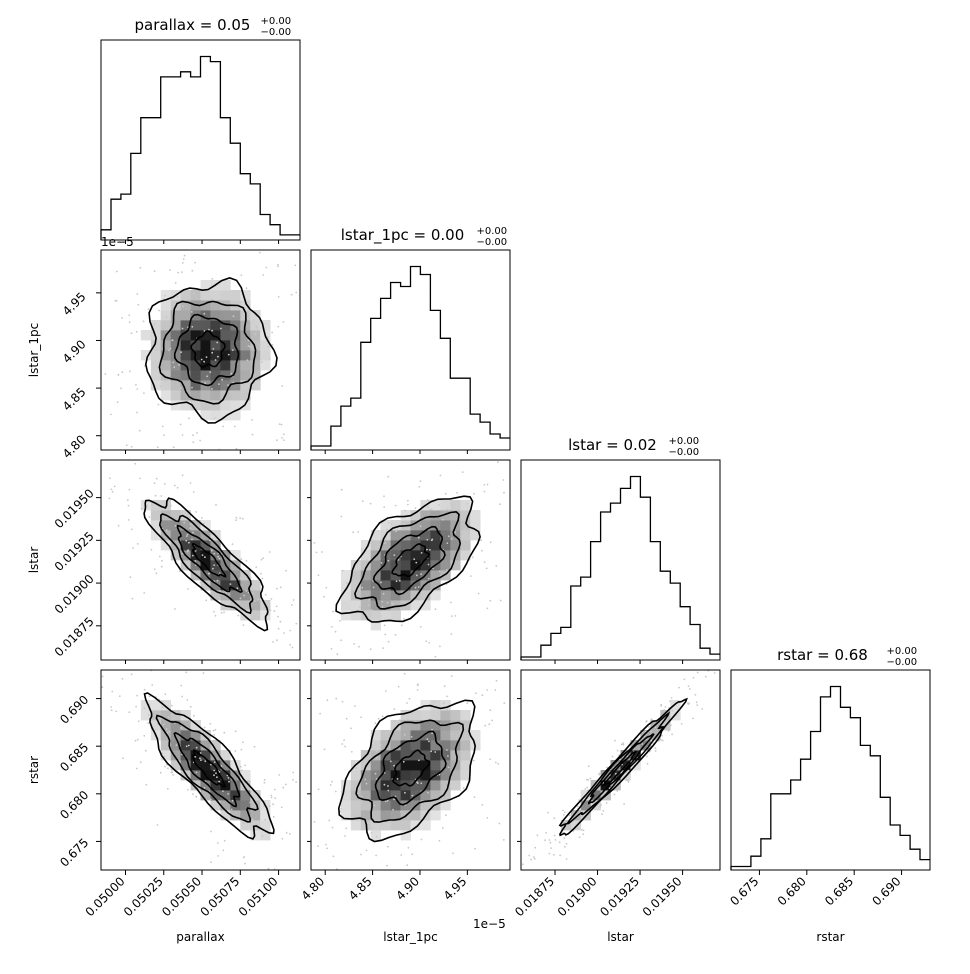  Describe the element at coordinates (74, 508) in the screenshot. I see `y-tick-label-lstar: 0.01950` at that location.